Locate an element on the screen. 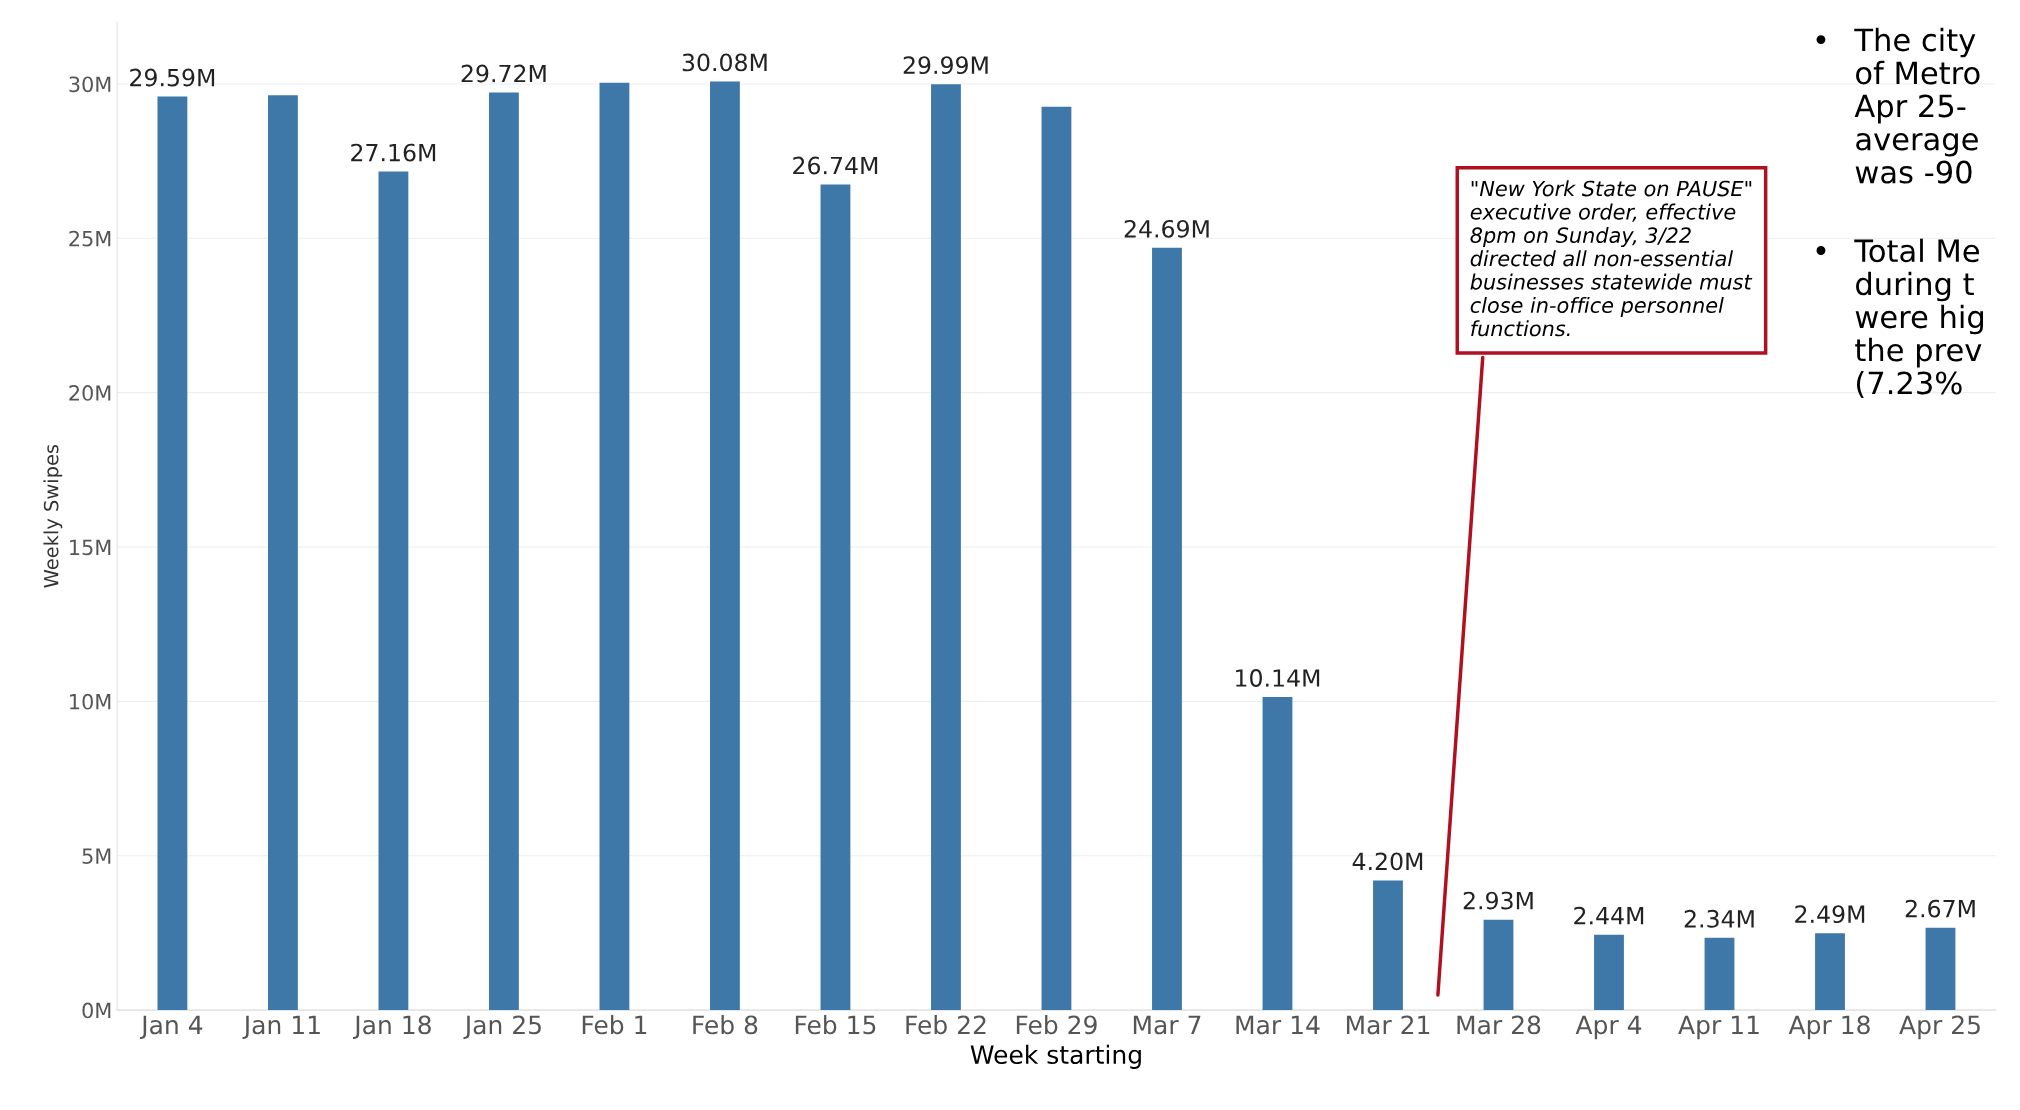 This screenshot has width=2020, height=1110. y-tick-label: 15M is located at coordinates (90, 547).